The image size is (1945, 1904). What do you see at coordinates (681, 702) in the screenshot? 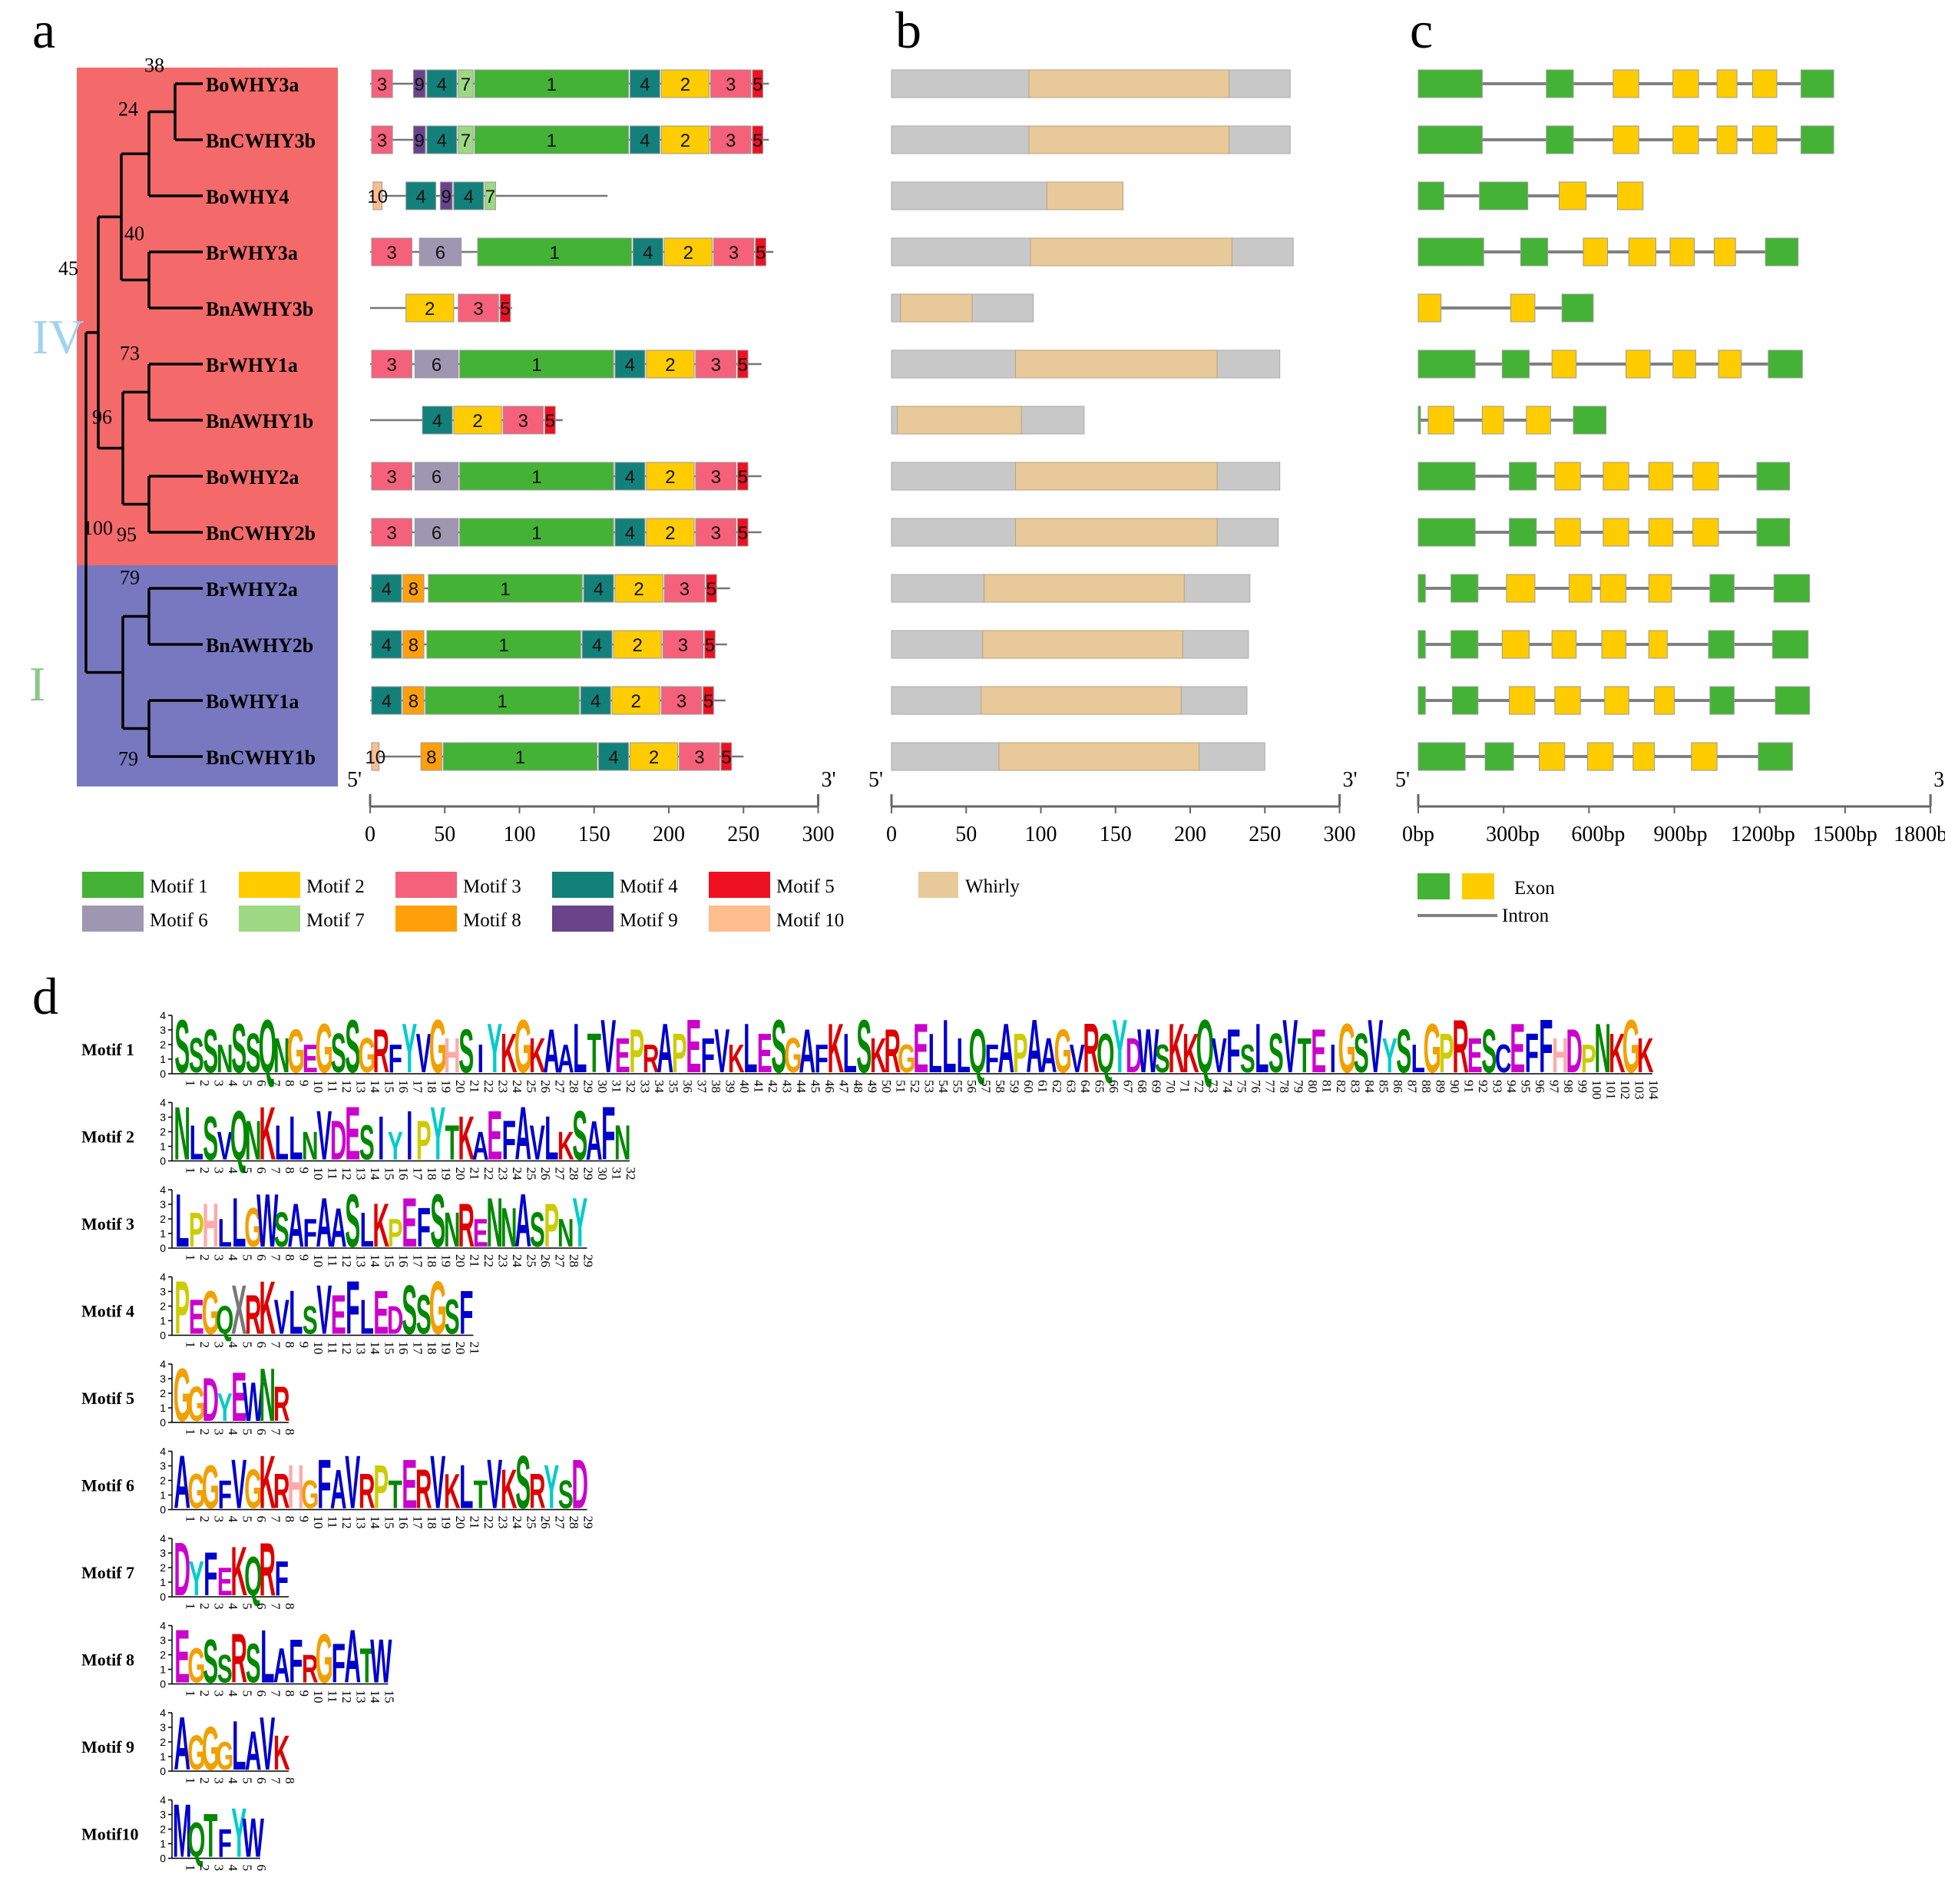
I see `motif-box-label: 3` at bounding box center [681, 702].